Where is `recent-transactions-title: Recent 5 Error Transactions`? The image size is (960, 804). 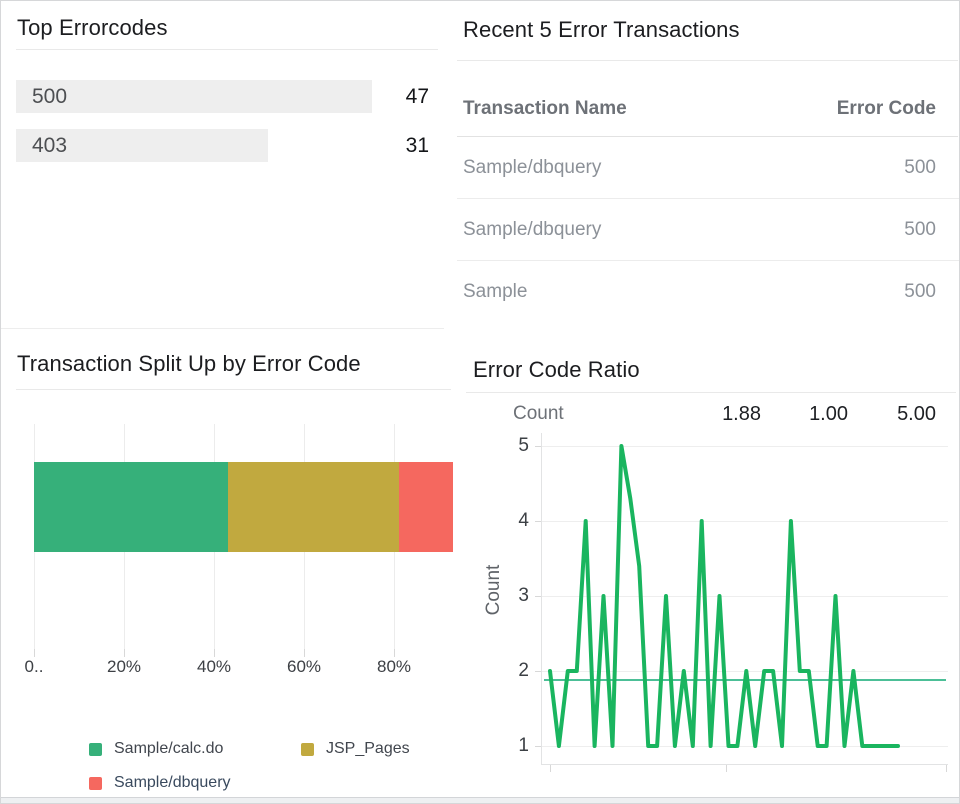
recent-transactions-title: Recent 5 Error Transactions is located at coordinates (601, 29).